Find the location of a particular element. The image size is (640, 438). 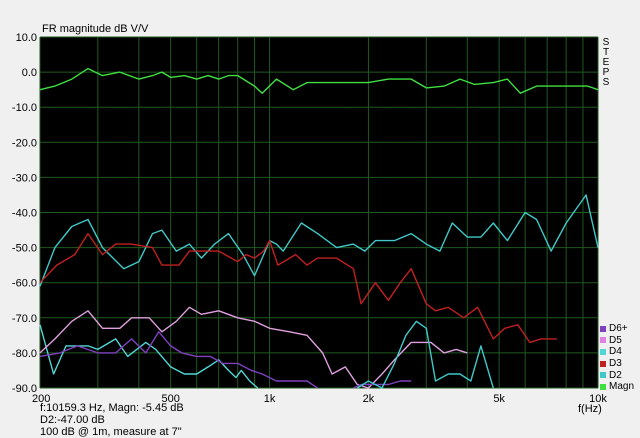

series-line-d2-upper is located at coordinates (425, 354).